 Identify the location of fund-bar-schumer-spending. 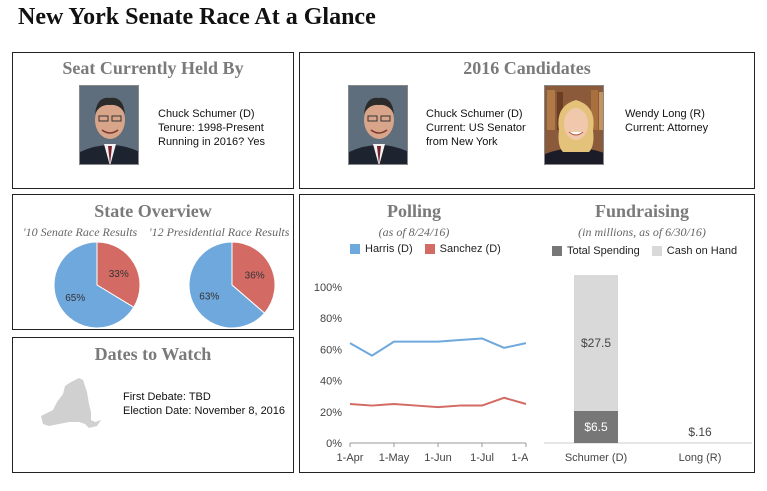
(596, 426).